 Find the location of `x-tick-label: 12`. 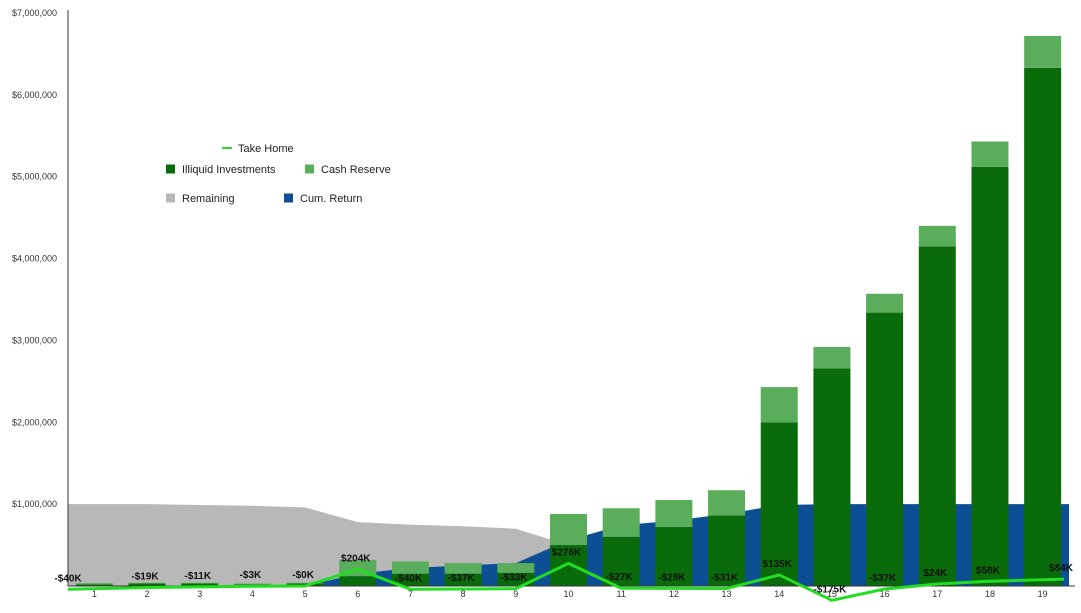

x-tick-label: 12 is located at coordinates (674, 594).